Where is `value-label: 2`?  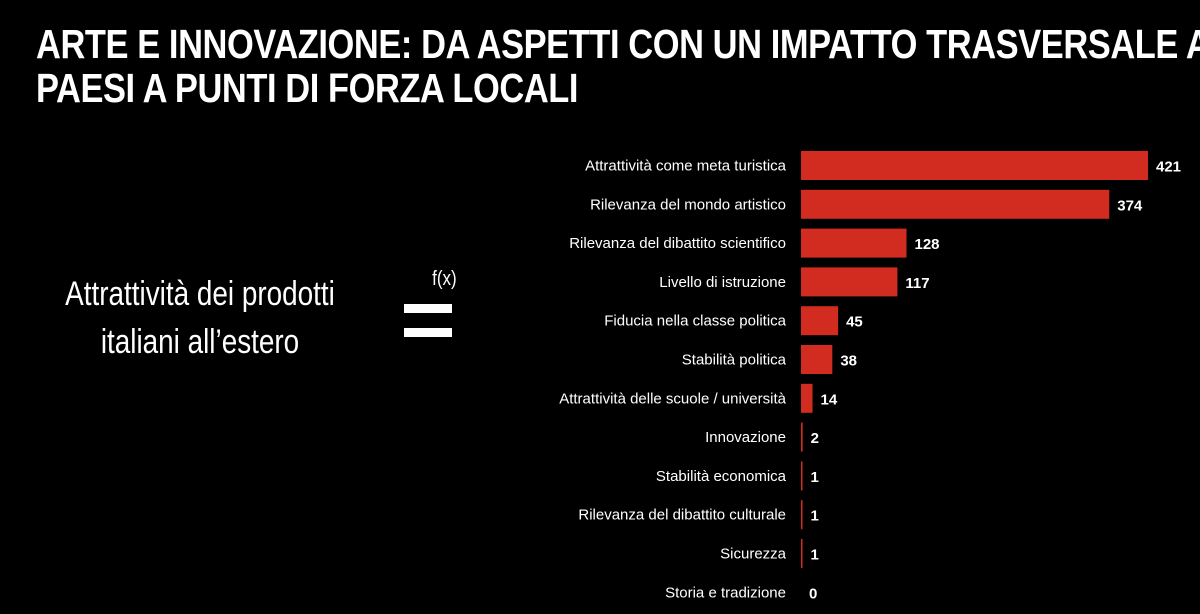 value-label: 2 is located at coordinates (815, 438).